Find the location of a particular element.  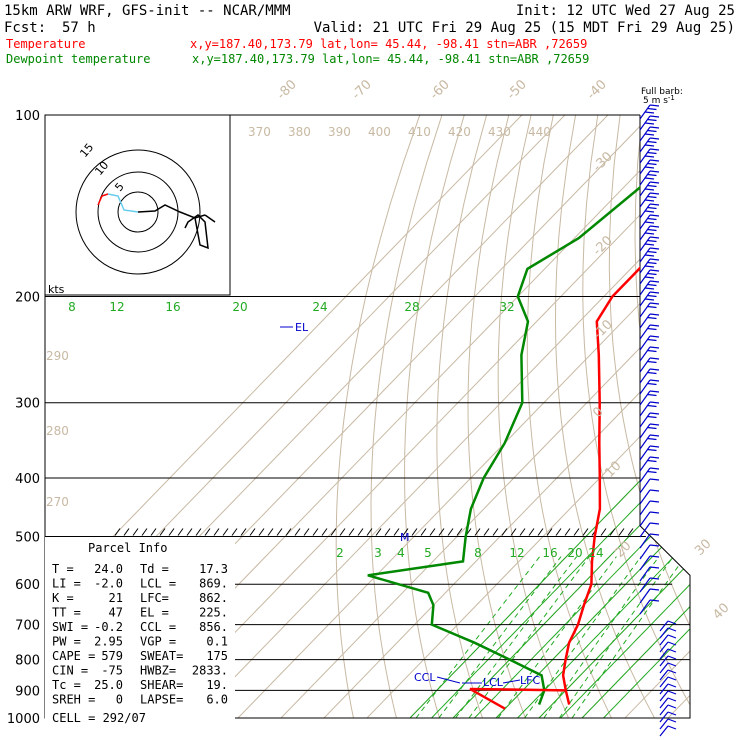

theta-label: 440 is located at coordinates (539, 132).